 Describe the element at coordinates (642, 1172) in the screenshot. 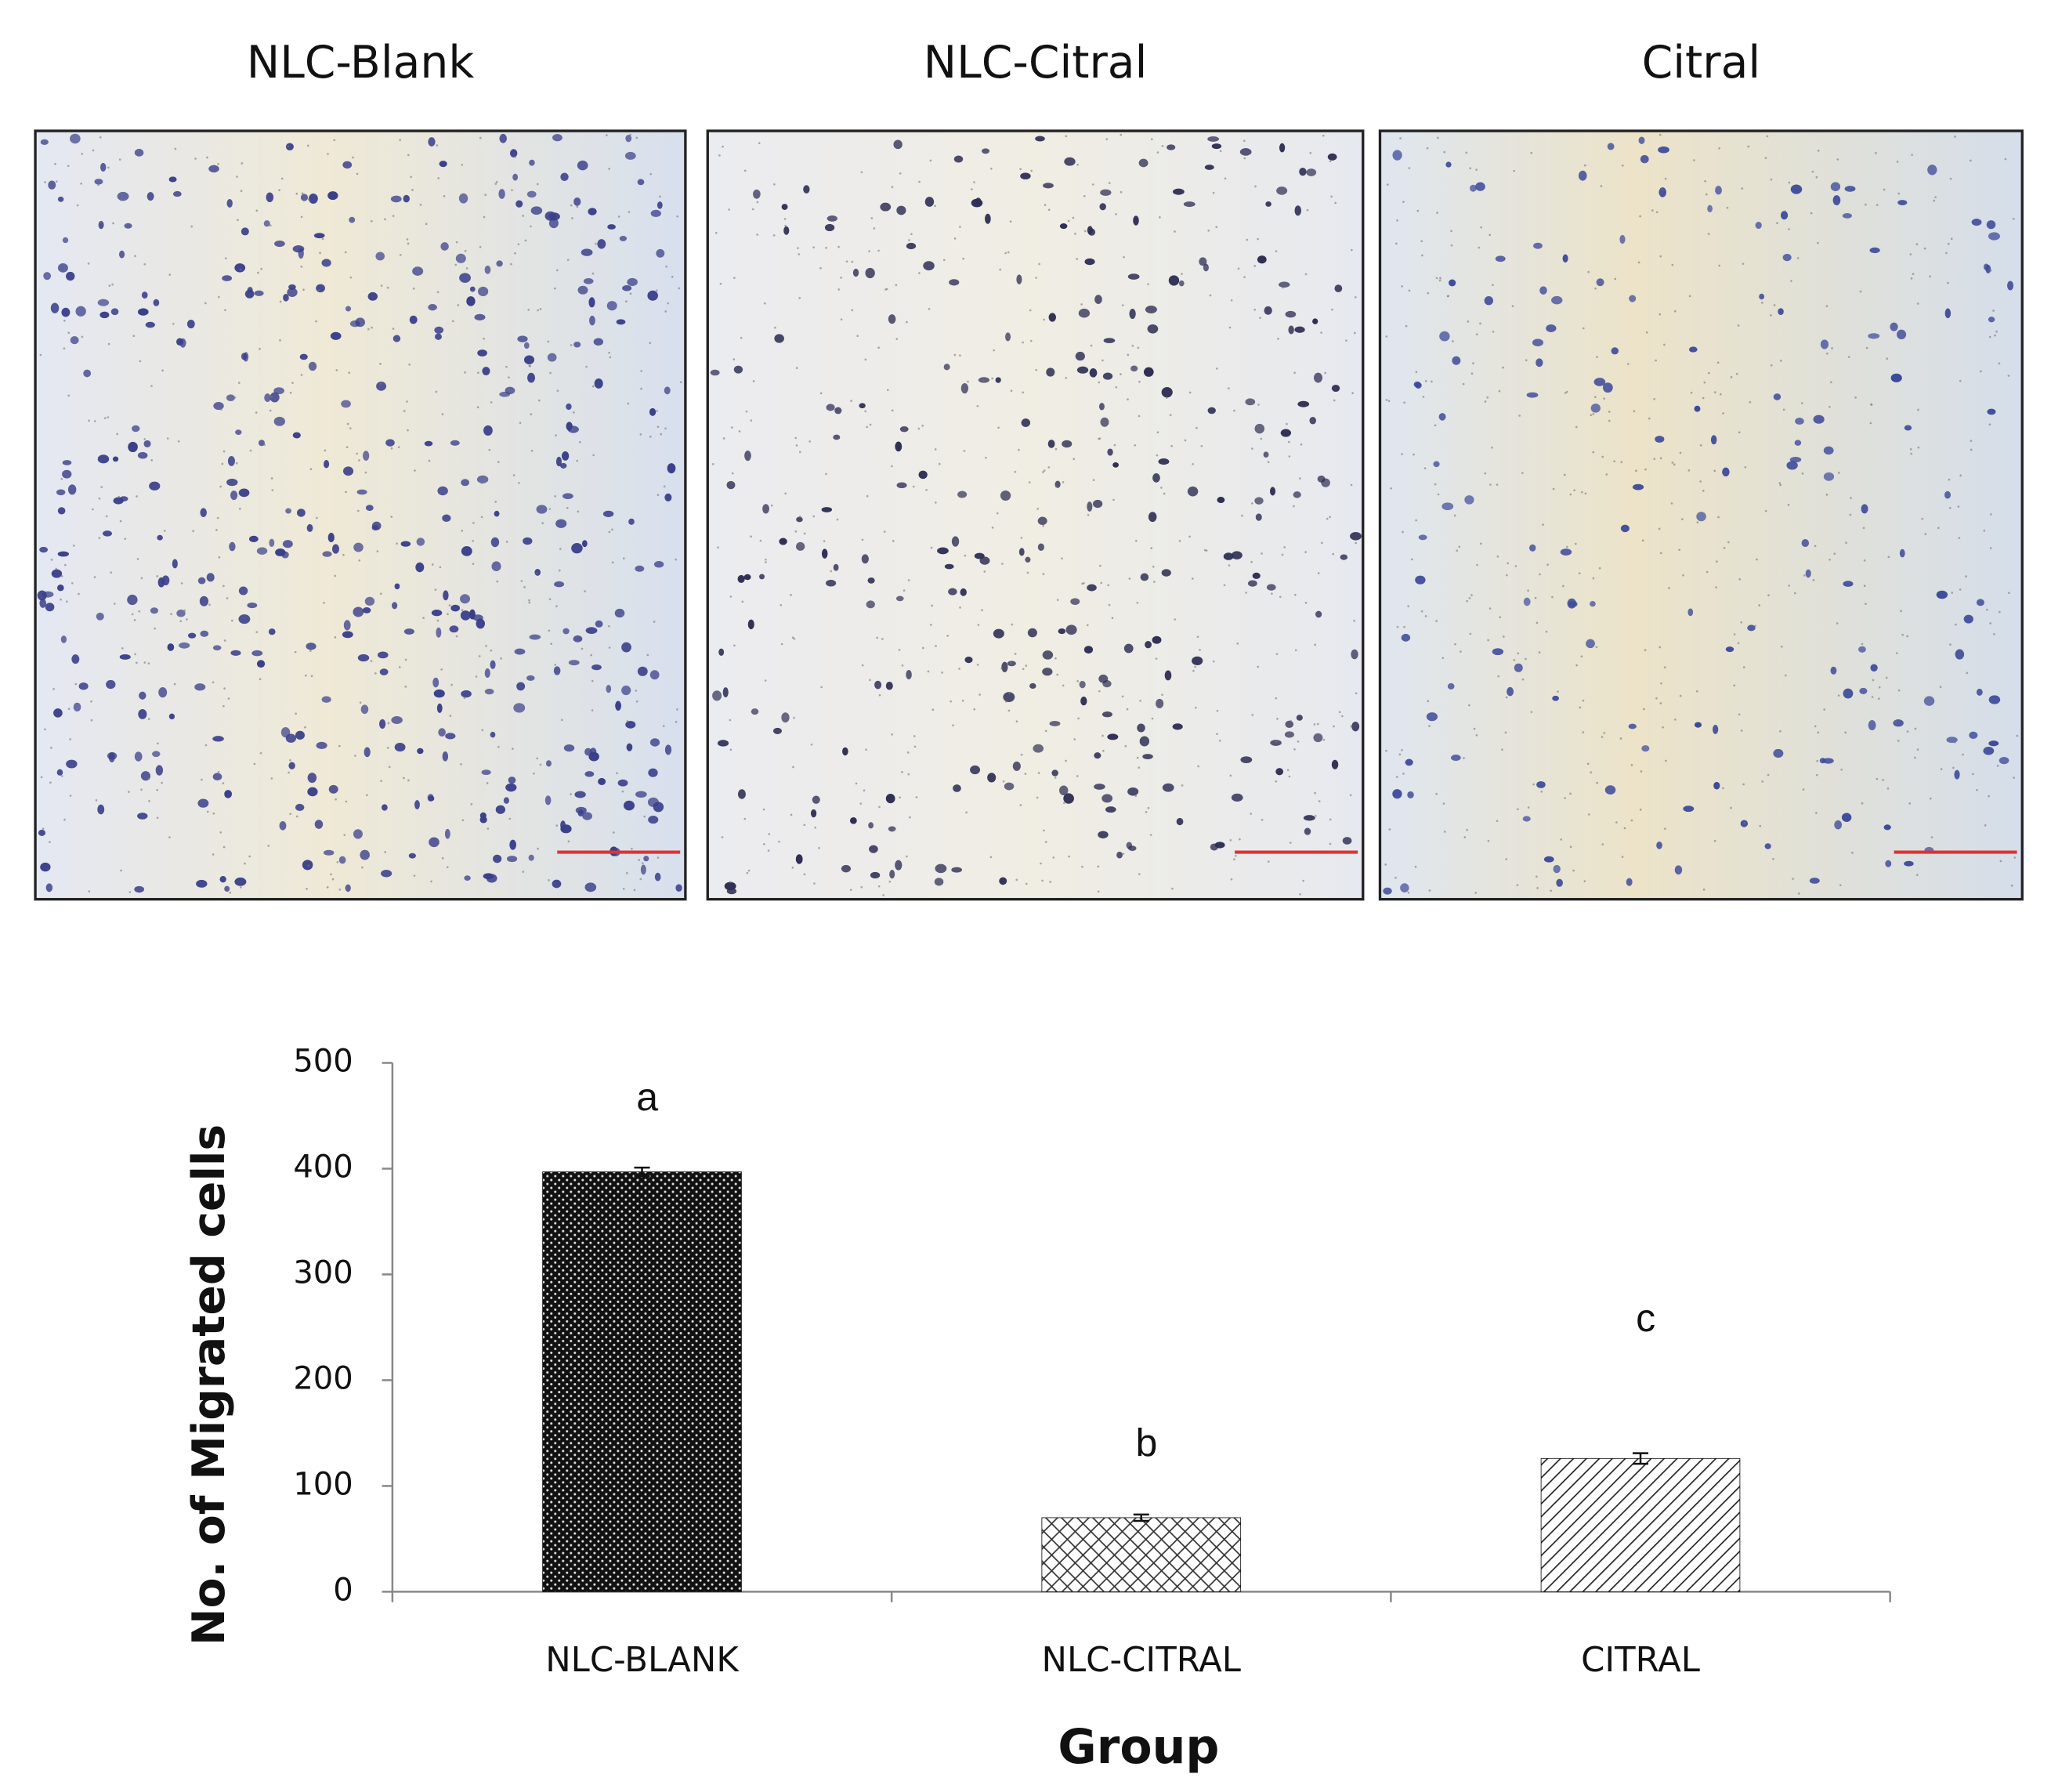

I see `error-bar` at that location.